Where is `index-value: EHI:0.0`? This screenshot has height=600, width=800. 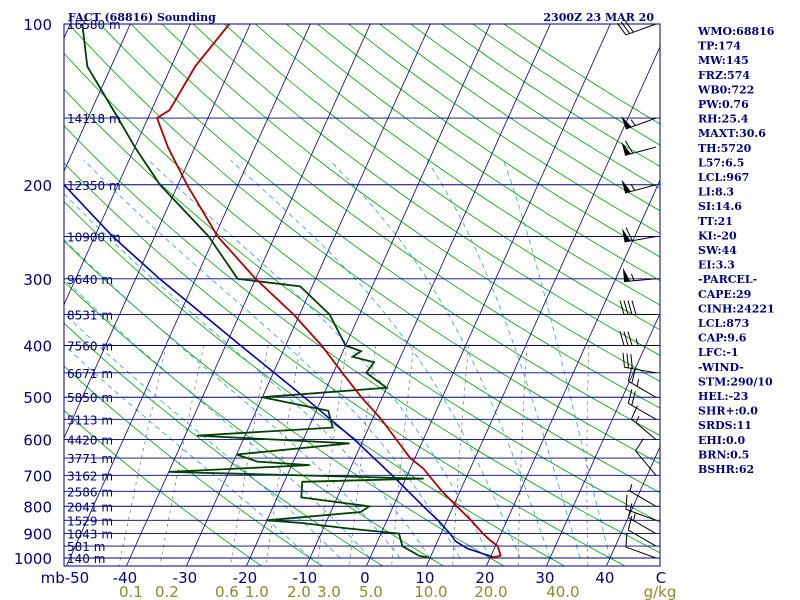 index-value: EHI:0.0 is located at coordinates (721, 440).